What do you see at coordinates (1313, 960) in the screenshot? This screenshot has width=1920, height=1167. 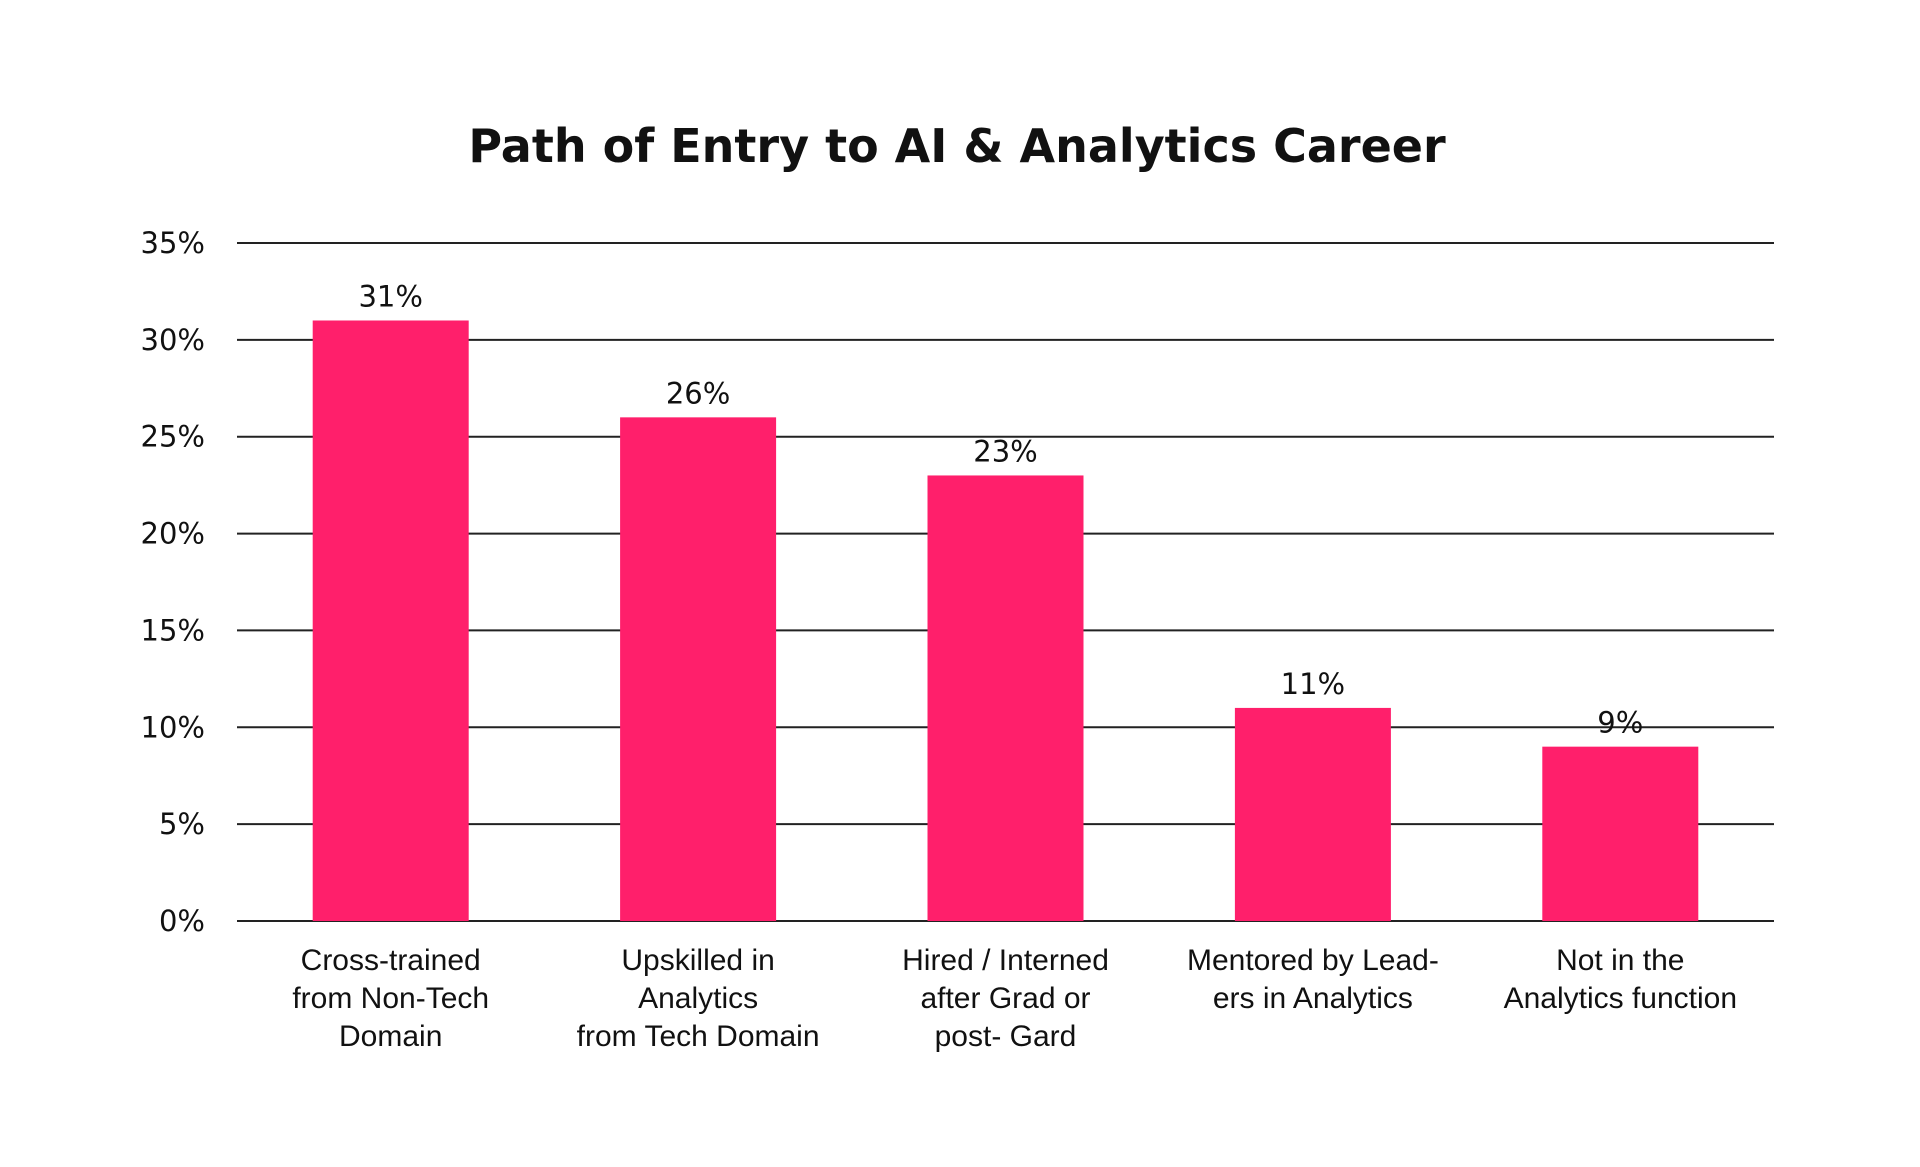 I see `category-label: Mentored by Lead-` at bounding box center [1313, 960].